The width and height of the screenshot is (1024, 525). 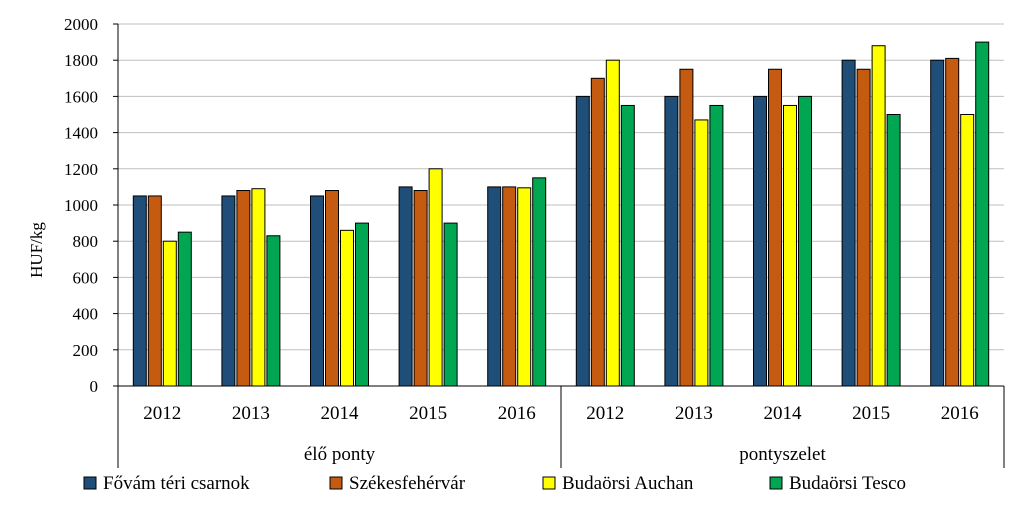 What do you see at coordinates (81, 60) in the screenshot?
I see `y-tick-label: 1800` at bounding box center [81, 60].